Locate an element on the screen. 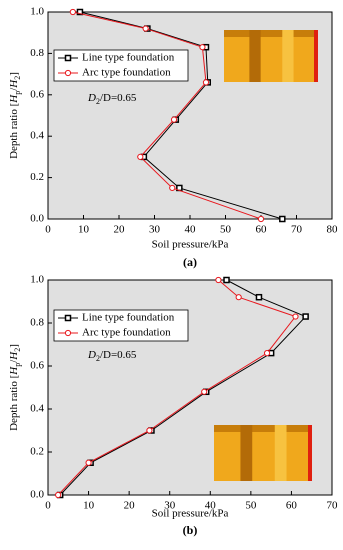 This screenshot has width=343, height=550. caption: (b) is located at coordinates (190, 530).